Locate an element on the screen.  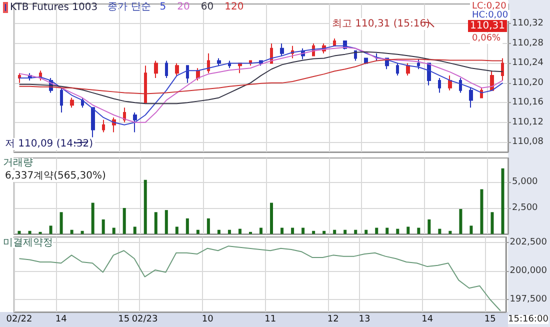
text: 20 is located at coordinates (183, 7).